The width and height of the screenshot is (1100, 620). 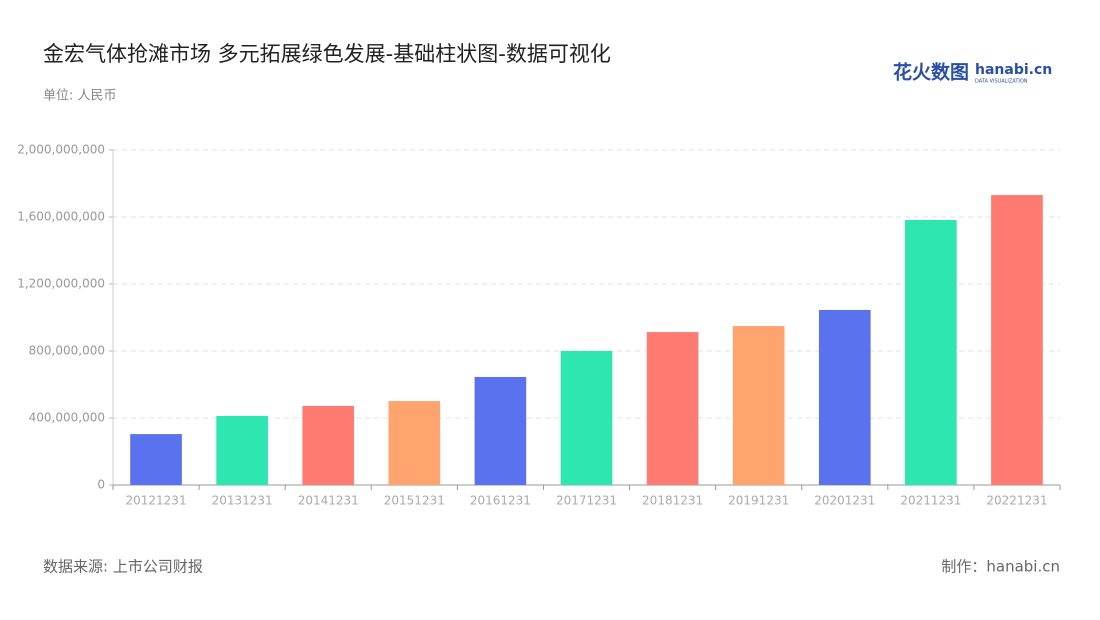 What do you see at coordinates (844, 501) in the screenshot?
I see `x-tick-label: 20201231` at bounding box center [844, 501].